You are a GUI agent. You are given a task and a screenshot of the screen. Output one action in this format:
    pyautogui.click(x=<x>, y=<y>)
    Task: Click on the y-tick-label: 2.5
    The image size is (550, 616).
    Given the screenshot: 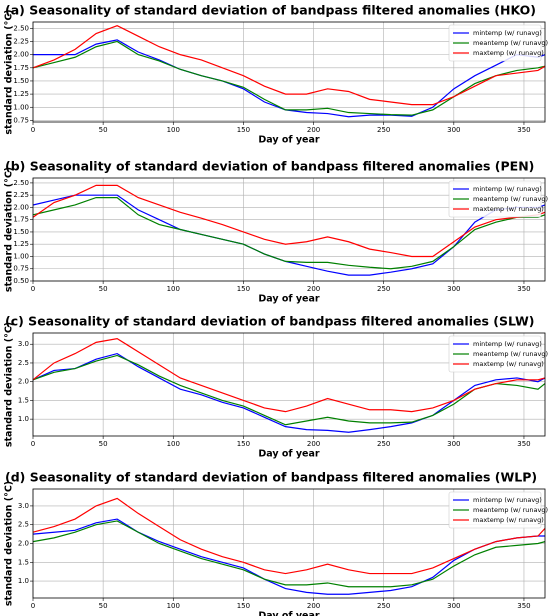 What is the action you would take?
    pyautogui.click(x=23, y=525)
    